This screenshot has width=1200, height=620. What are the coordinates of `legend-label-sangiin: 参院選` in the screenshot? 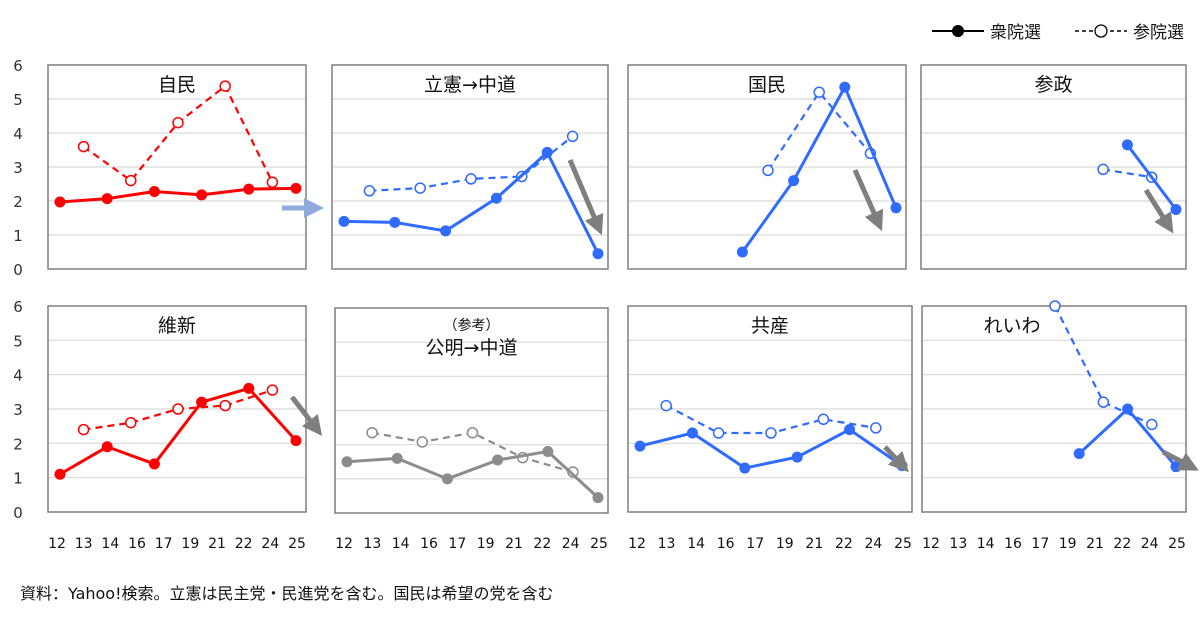 It's located at (1158, 33).